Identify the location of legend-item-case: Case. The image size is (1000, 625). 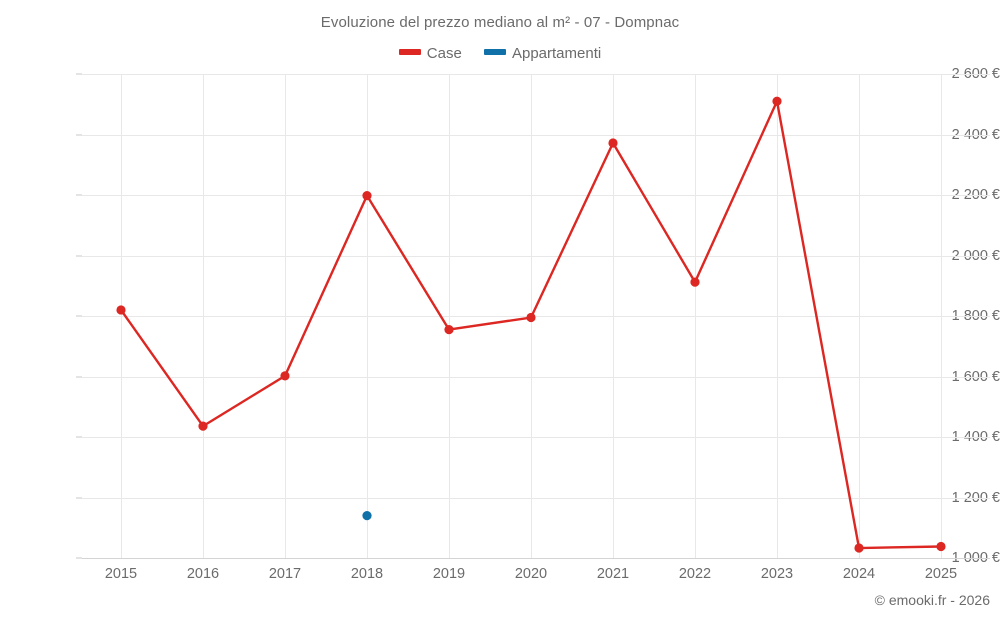
(430, 53).